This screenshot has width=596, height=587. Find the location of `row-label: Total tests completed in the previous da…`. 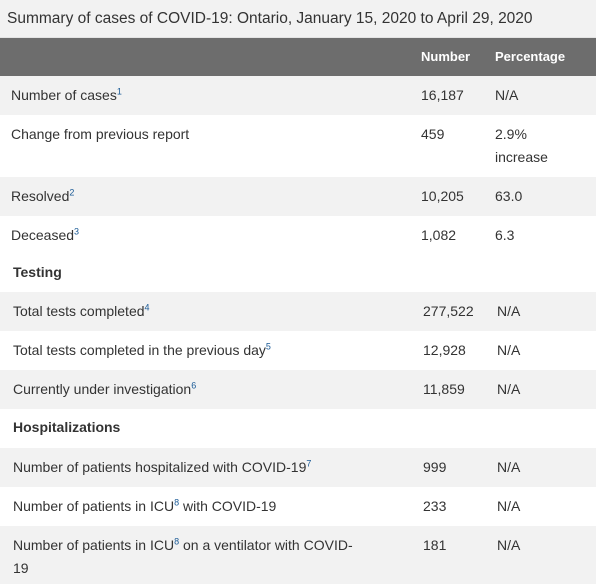

row-label: Total tests completed in the previous da… is located at coordinates (142, 349).